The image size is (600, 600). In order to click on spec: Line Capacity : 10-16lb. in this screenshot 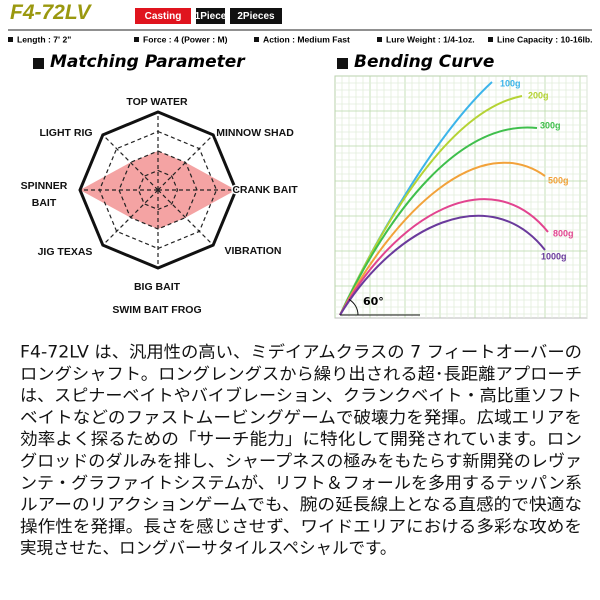, I will do `click(545, 39)`.